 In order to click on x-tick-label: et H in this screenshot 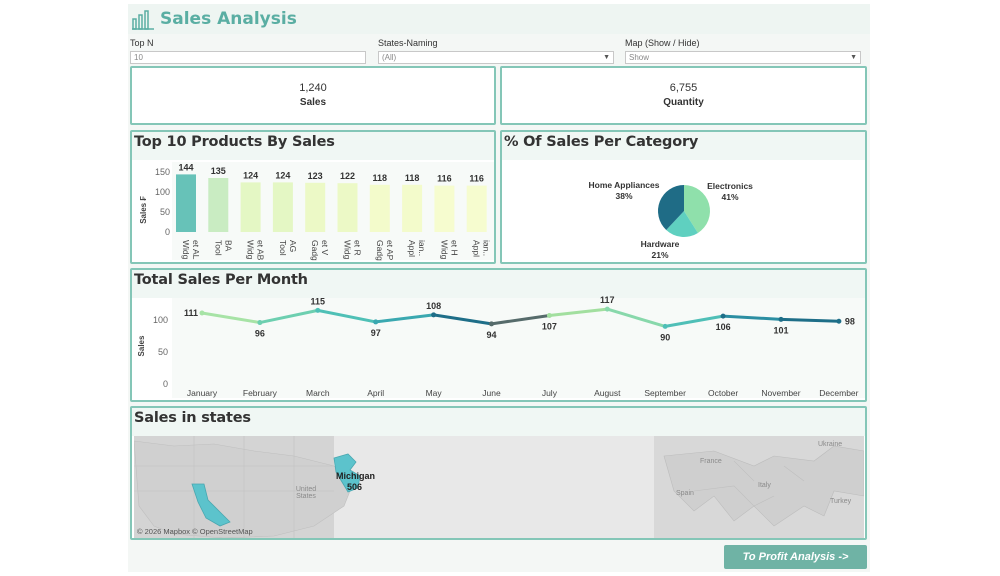, I will do `click(454, 248)`.